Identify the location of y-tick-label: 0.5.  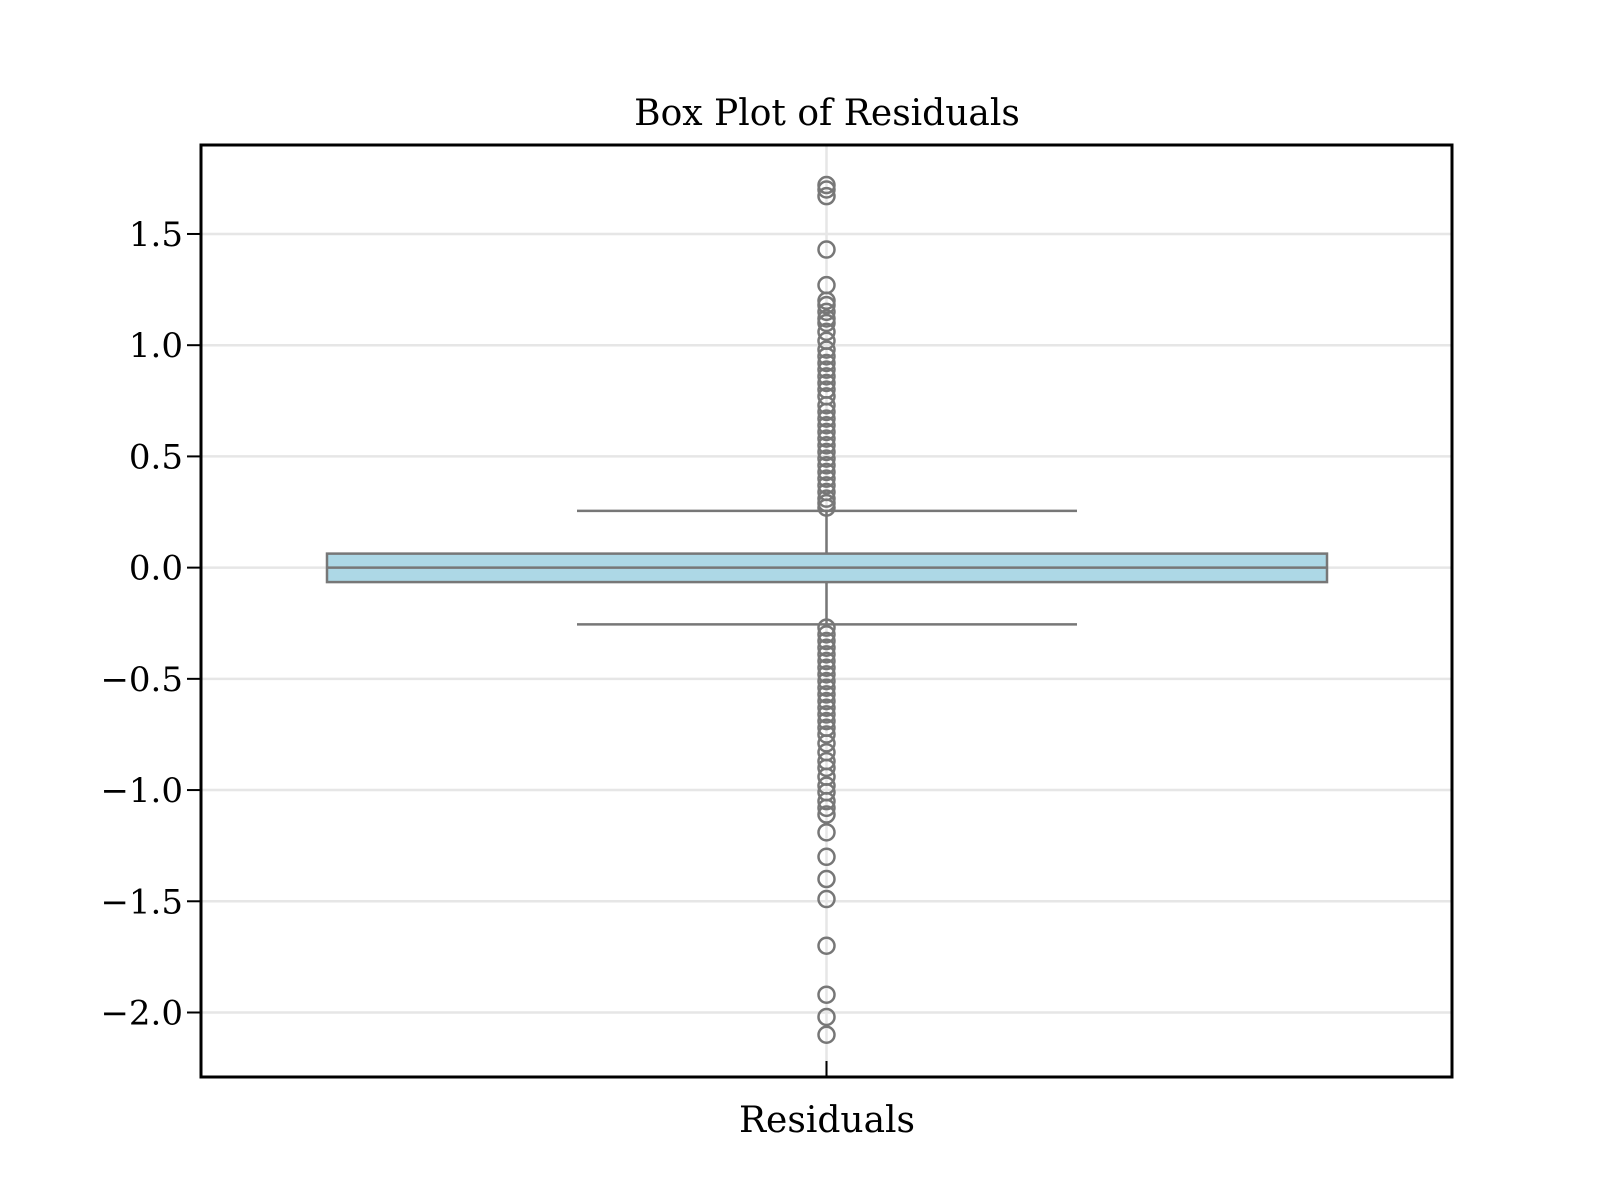
(156, 457).